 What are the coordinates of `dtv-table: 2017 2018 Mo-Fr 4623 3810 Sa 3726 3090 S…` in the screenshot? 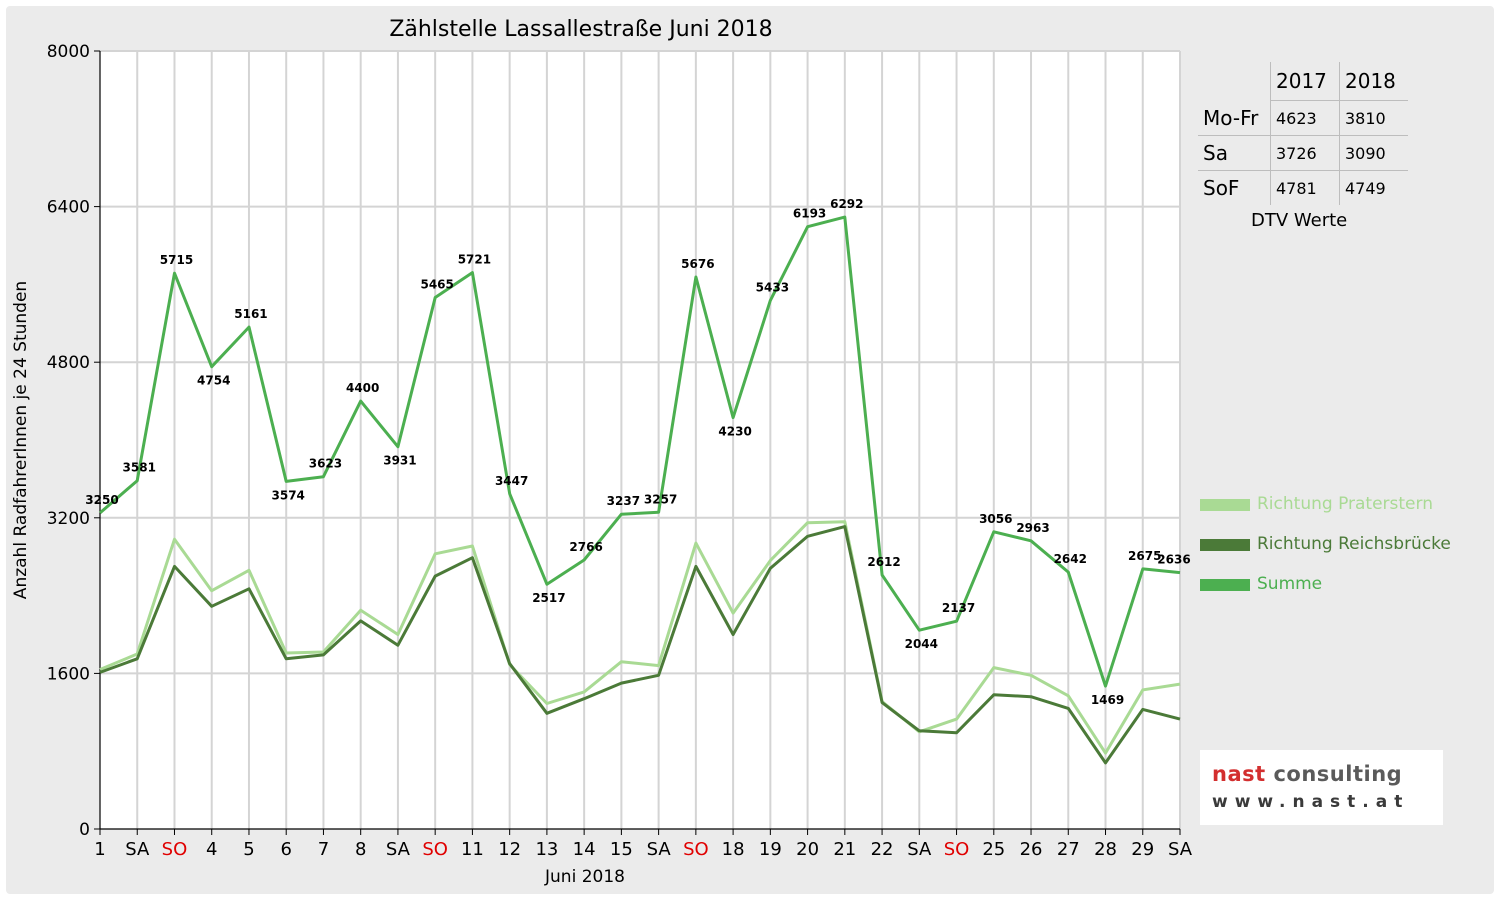 It's located at (1303, 133).